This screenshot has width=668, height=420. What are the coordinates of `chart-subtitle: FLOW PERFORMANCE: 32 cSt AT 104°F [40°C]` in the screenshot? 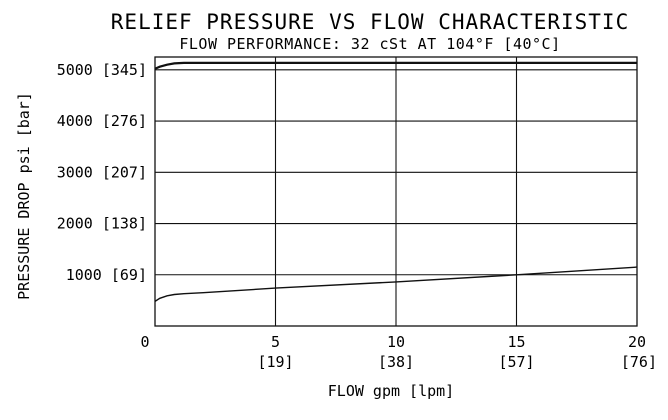 It's located at (369, 44).